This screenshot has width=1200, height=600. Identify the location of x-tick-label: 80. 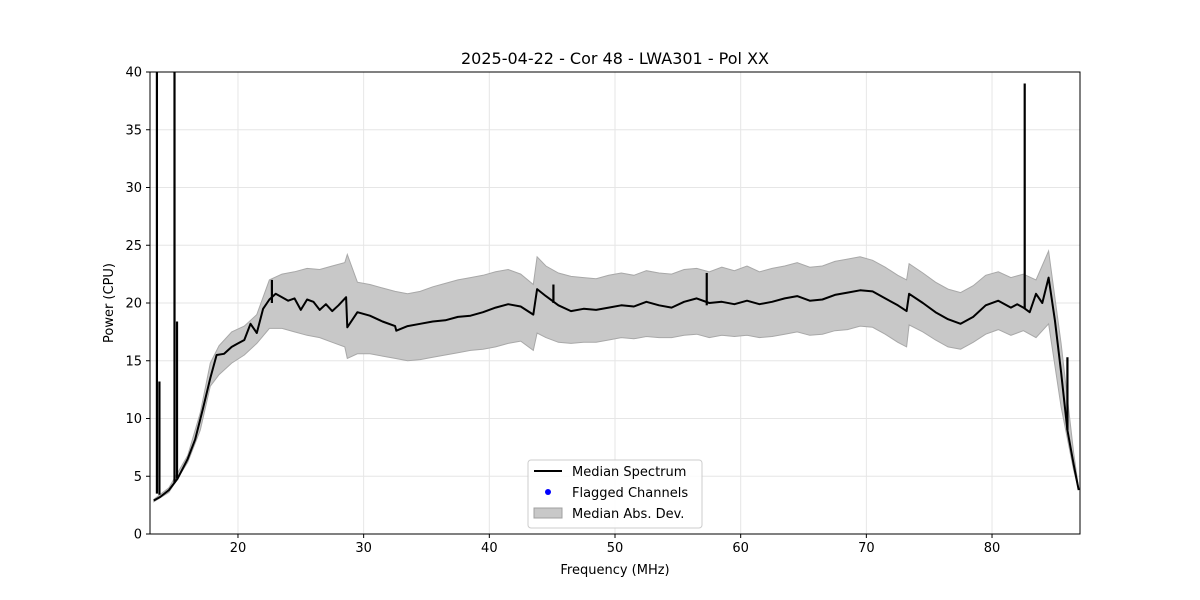
(992, 548).